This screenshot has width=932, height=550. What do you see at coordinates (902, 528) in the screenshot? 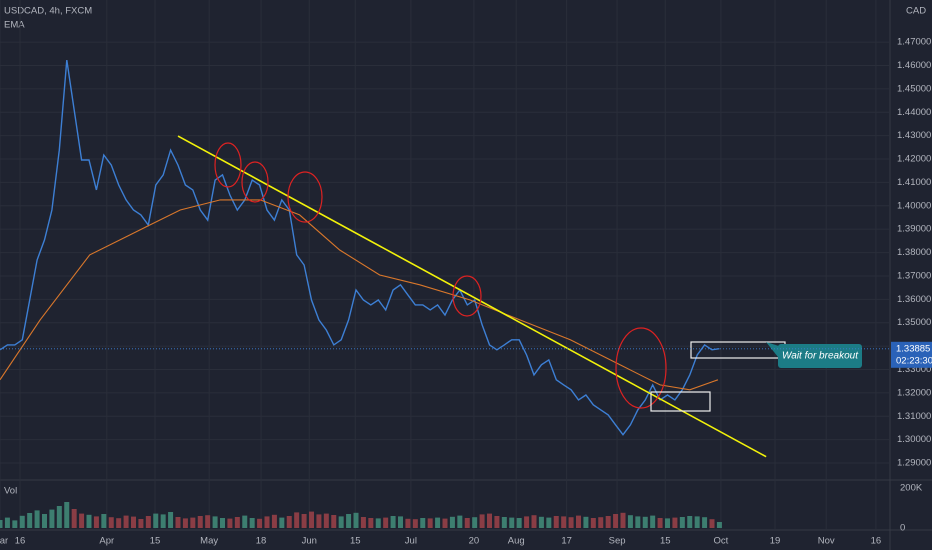
I see `volume-tick-label: 0` at bounding box center [902, 528].